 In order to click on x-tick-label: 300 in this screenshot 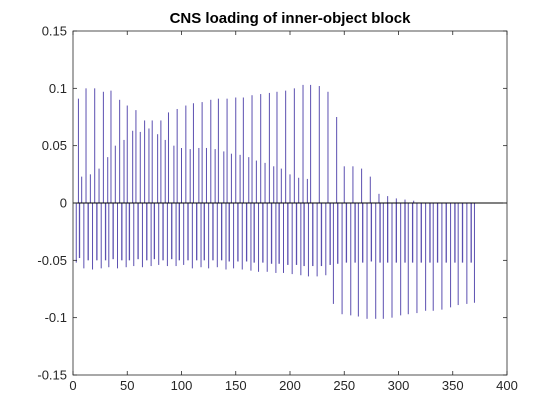, I will do `click(399, 385)`.